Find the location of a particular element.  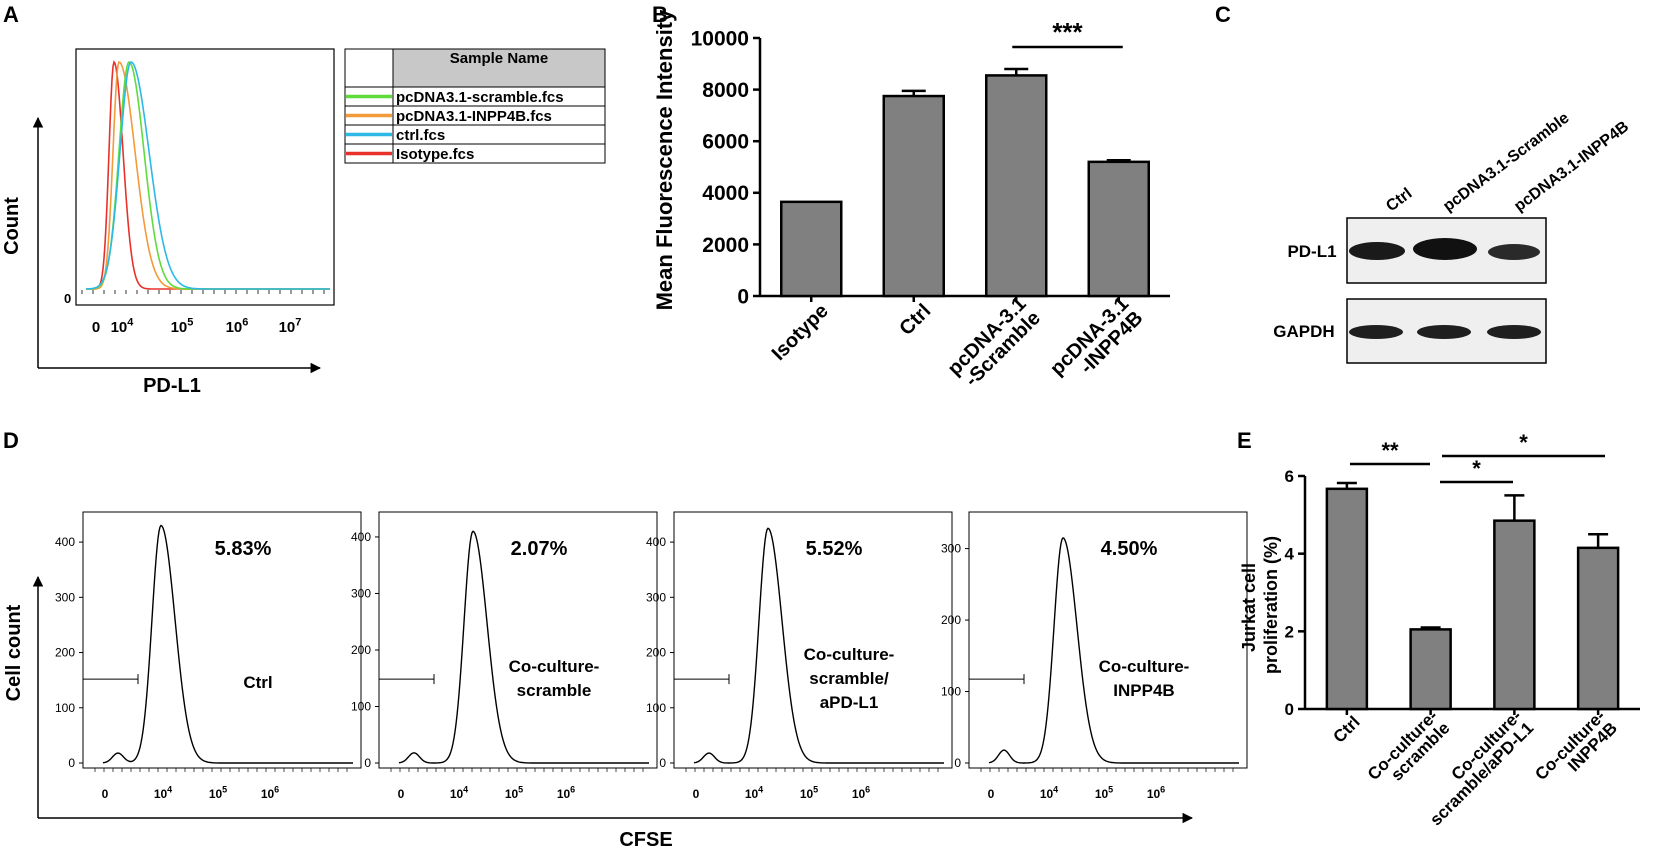

panel-a-curves is located at coordinates (208, 175).